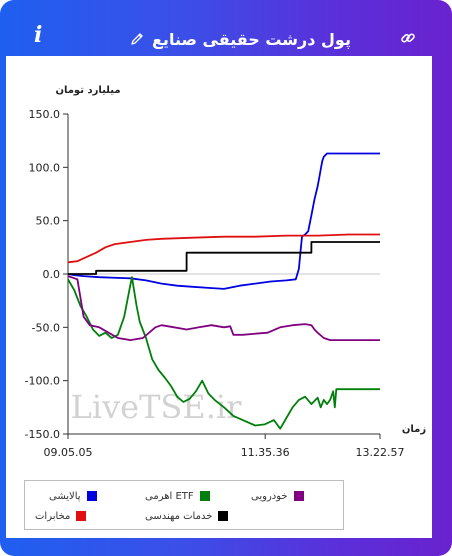 The width and height of the screenshot is (452, 556). What do you see at coordinates (65, 496) in the screenshot?
I see `legend-label: پالایشی` at bounding box center [65, 496].